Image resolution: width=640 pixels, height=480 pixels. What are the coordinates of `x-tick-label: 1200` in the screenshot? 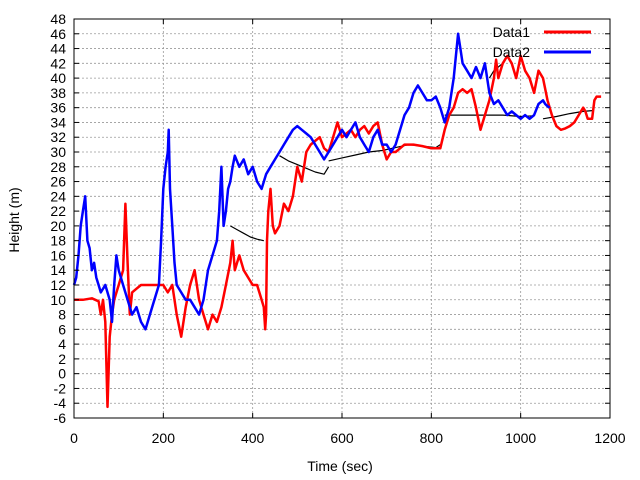 It's located at (609, 438).